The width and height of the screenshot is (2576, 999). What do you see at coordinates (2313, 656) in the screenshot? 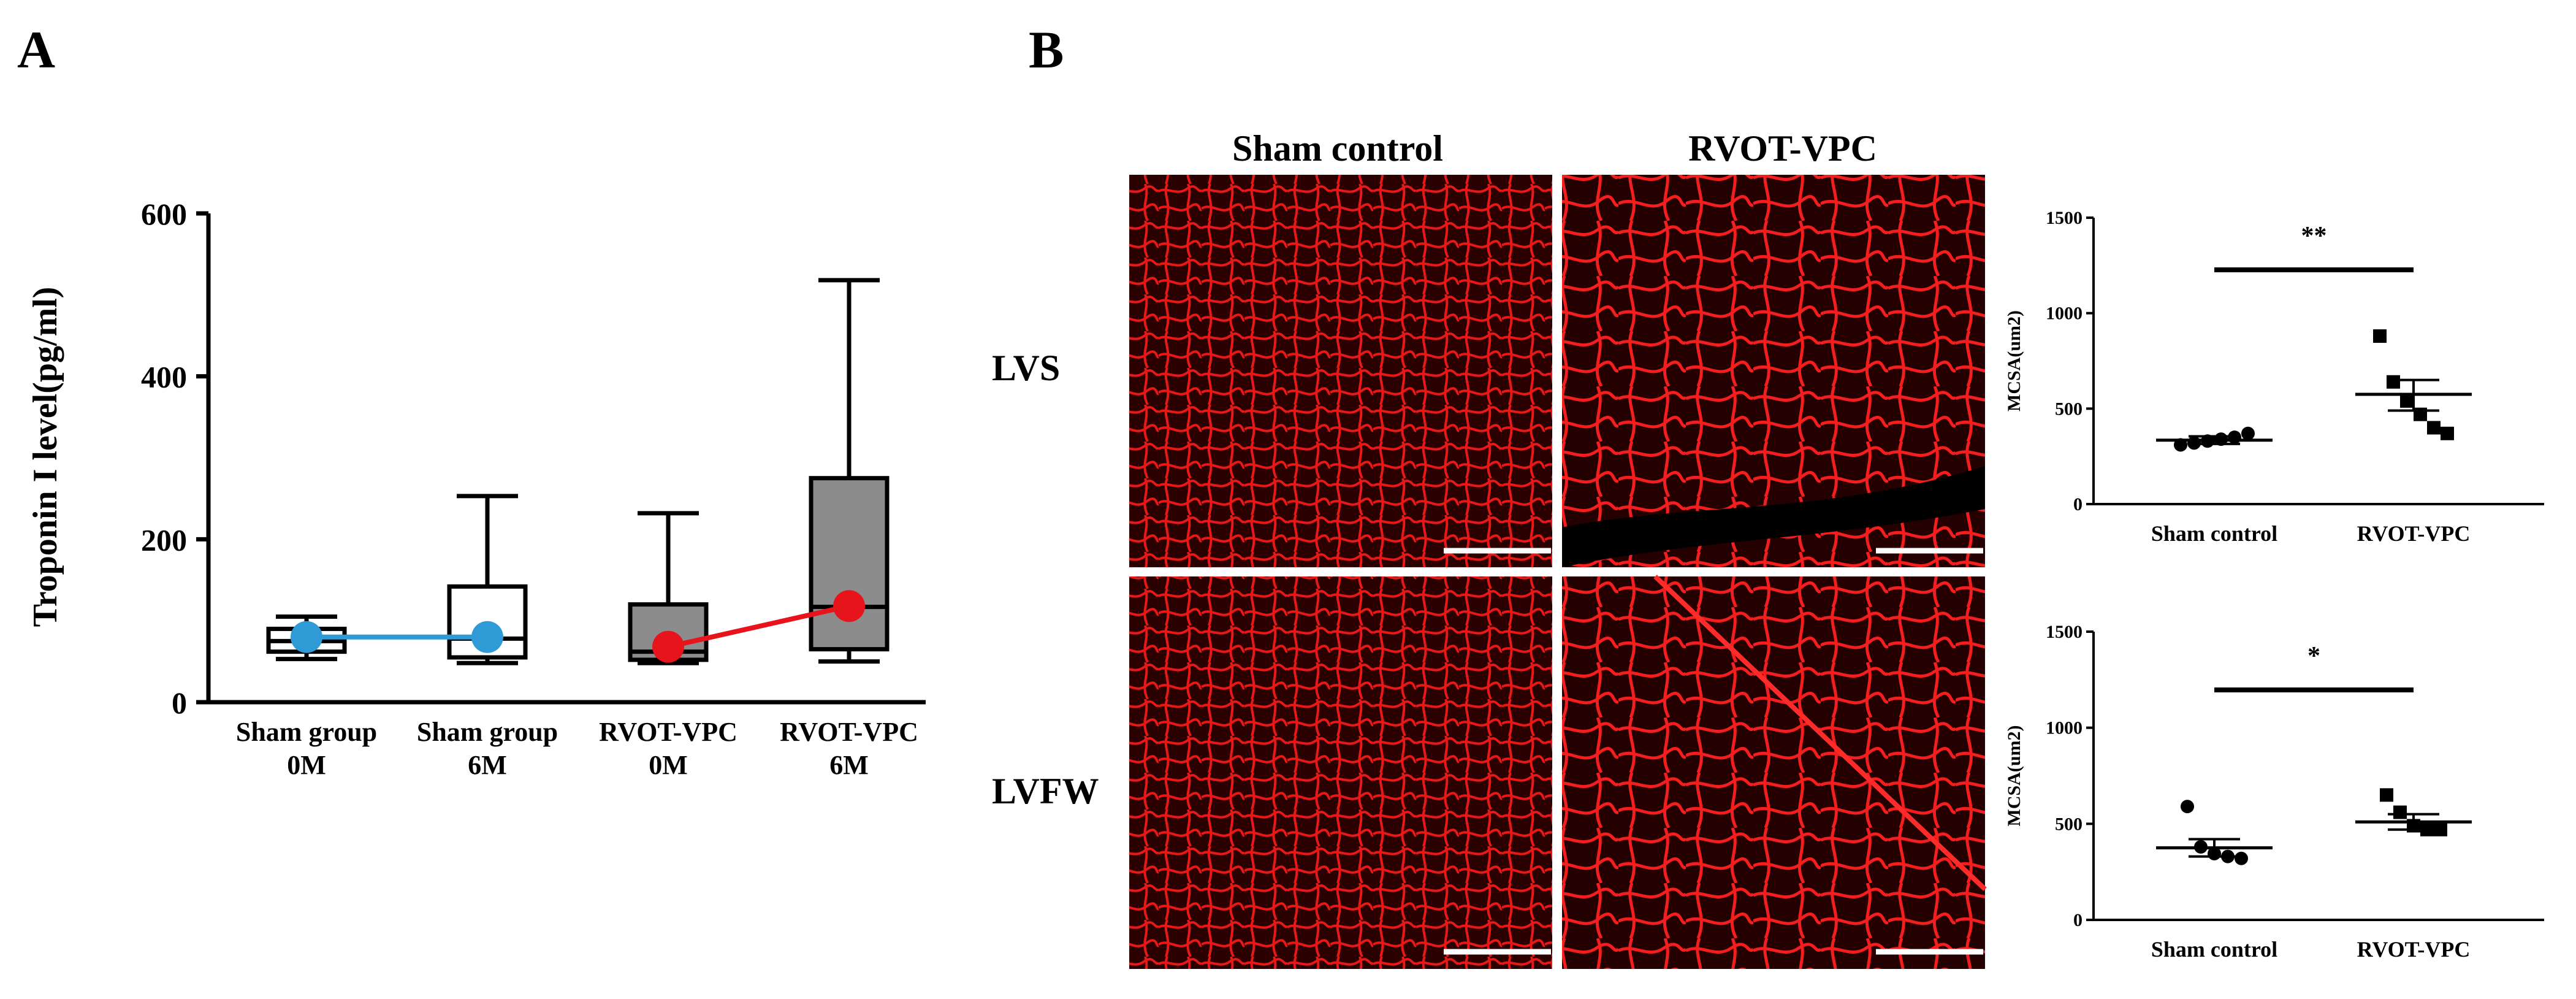
I see `significance-label: *` at bounding box center [2313, 656].